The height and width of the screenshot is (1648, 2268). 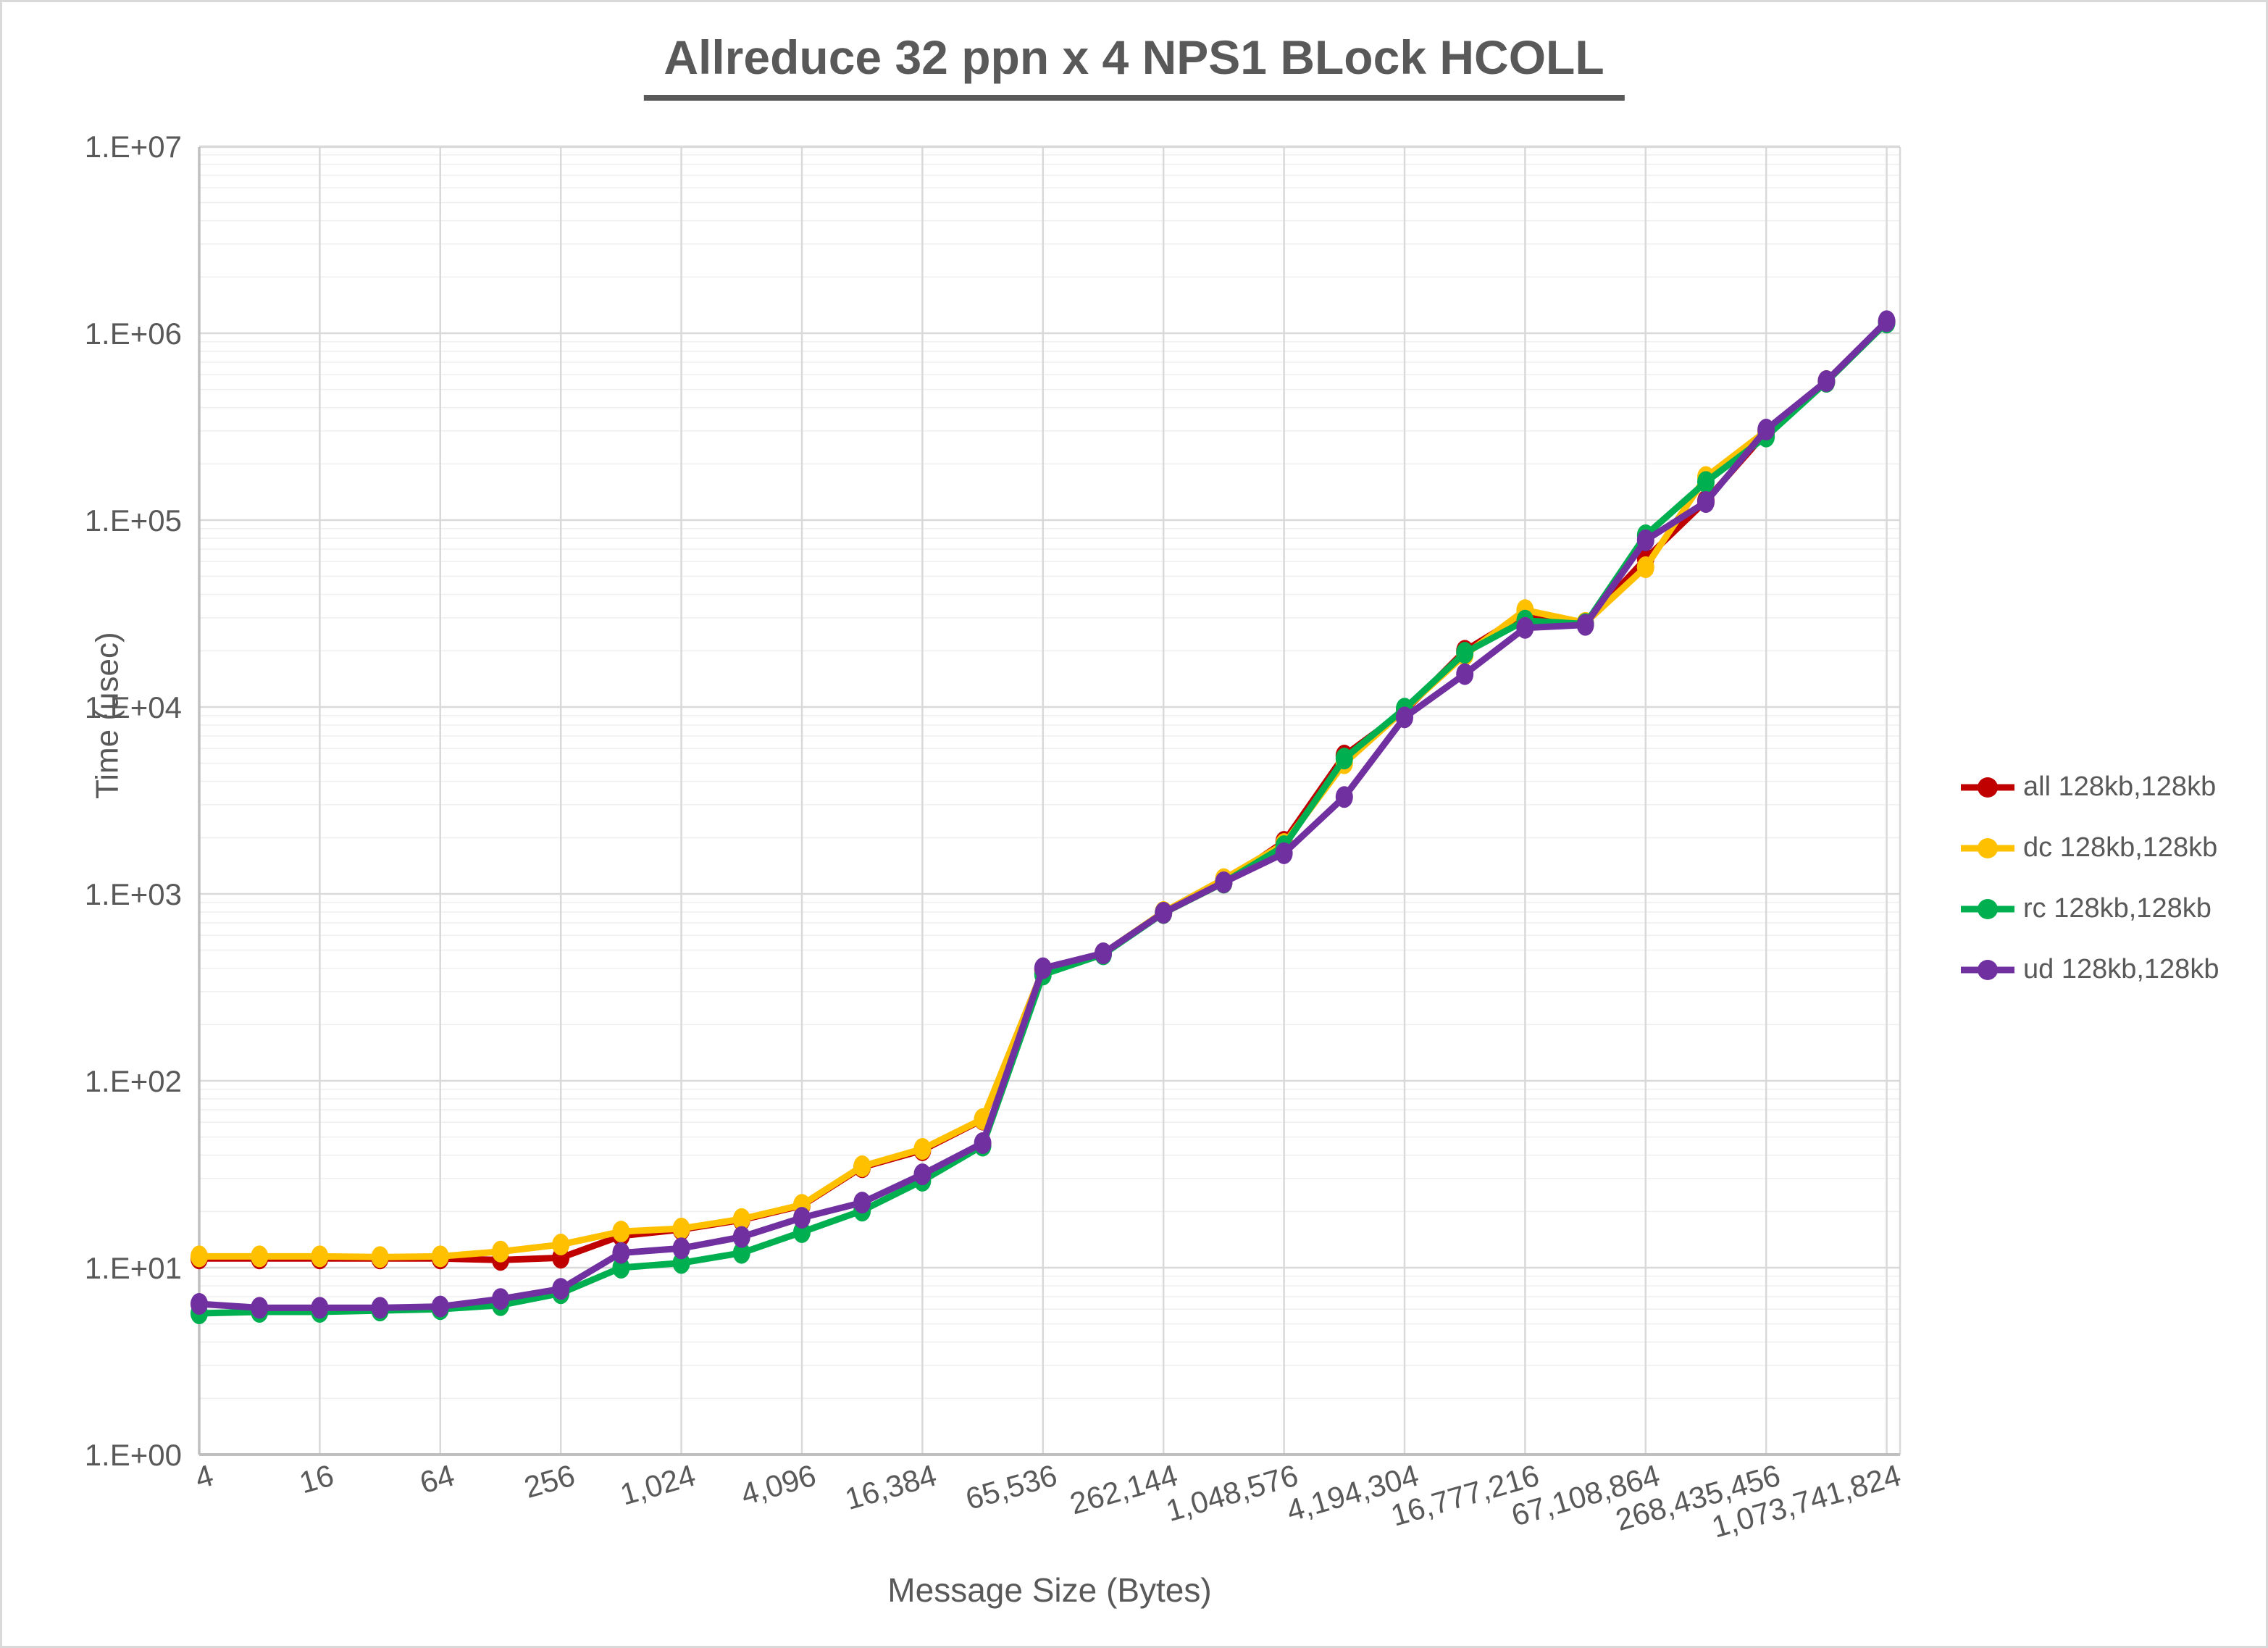 I want to click on x-tick-label: 65,536, so click(x=1011, y=1486).